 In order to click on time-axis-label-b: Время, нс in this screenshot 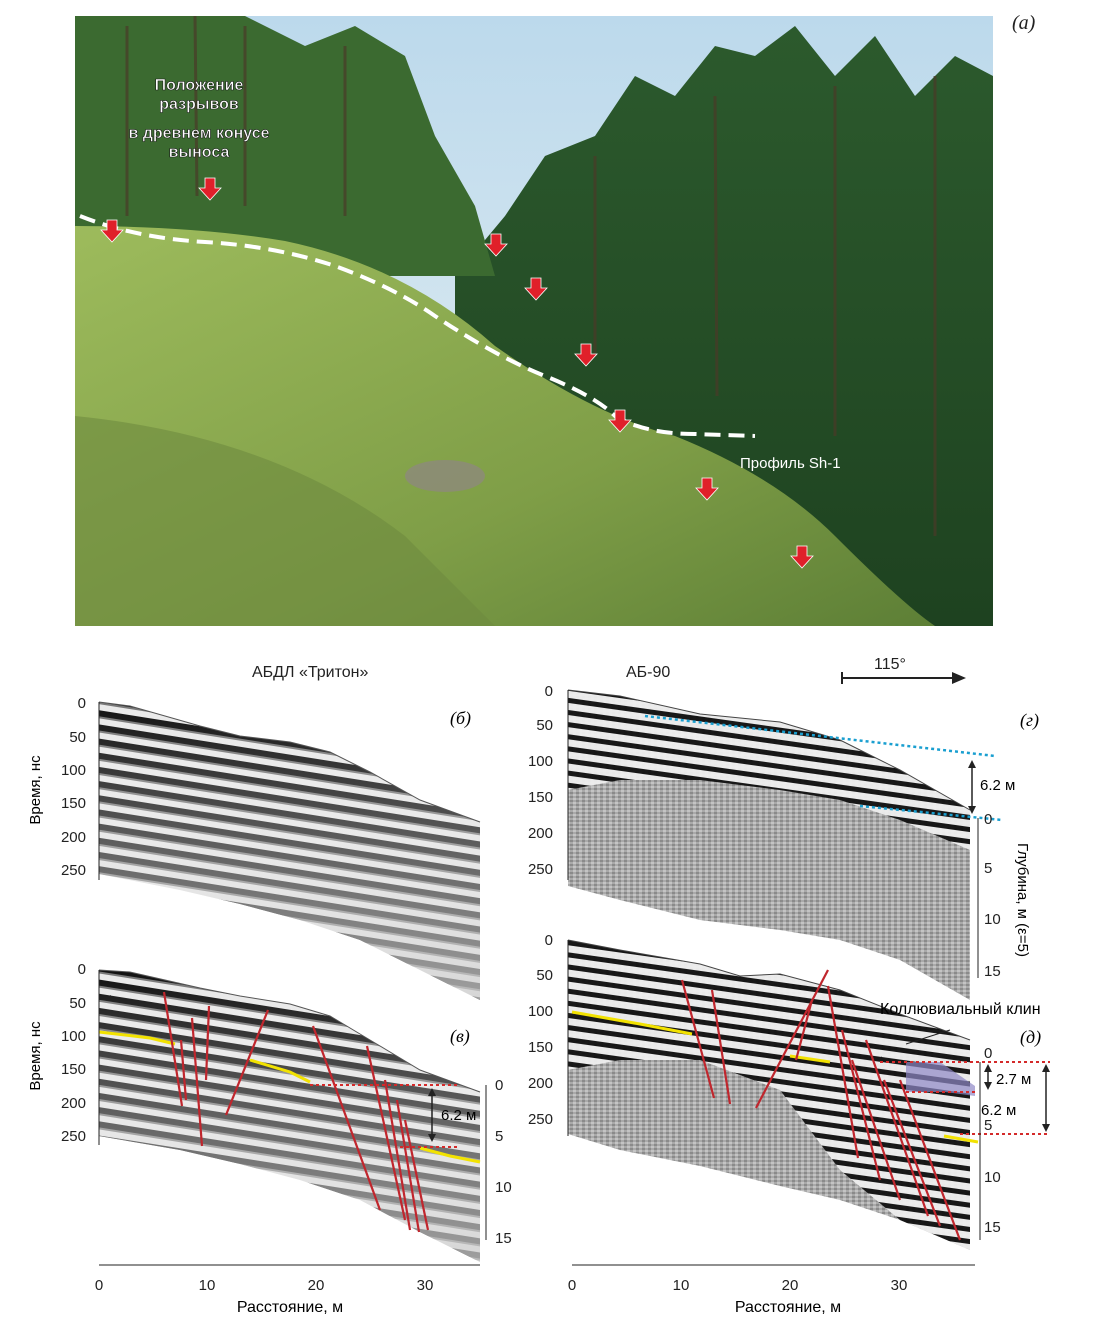, I will do `click(35, 790)`.